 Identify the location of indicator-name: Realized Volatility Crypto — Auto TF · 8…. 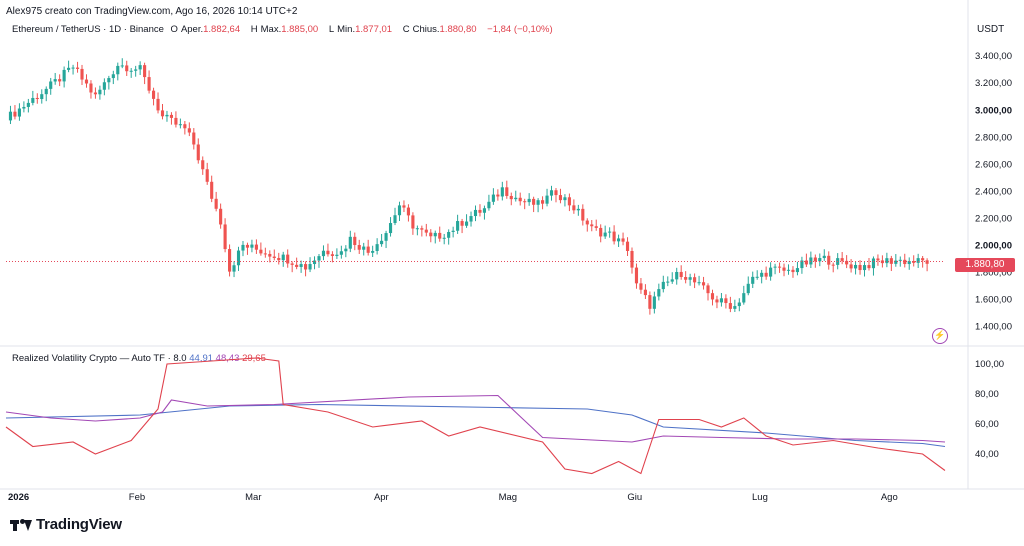
(99, 358).